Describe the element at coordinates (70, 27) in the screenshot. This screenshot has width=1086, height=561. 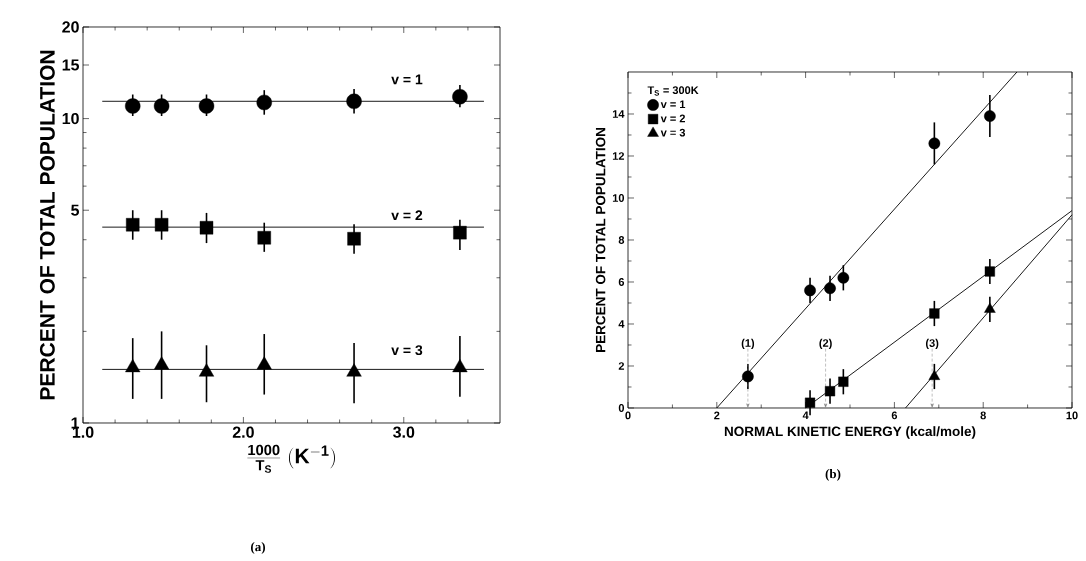
I see `y-tick-label: 20` at that location.